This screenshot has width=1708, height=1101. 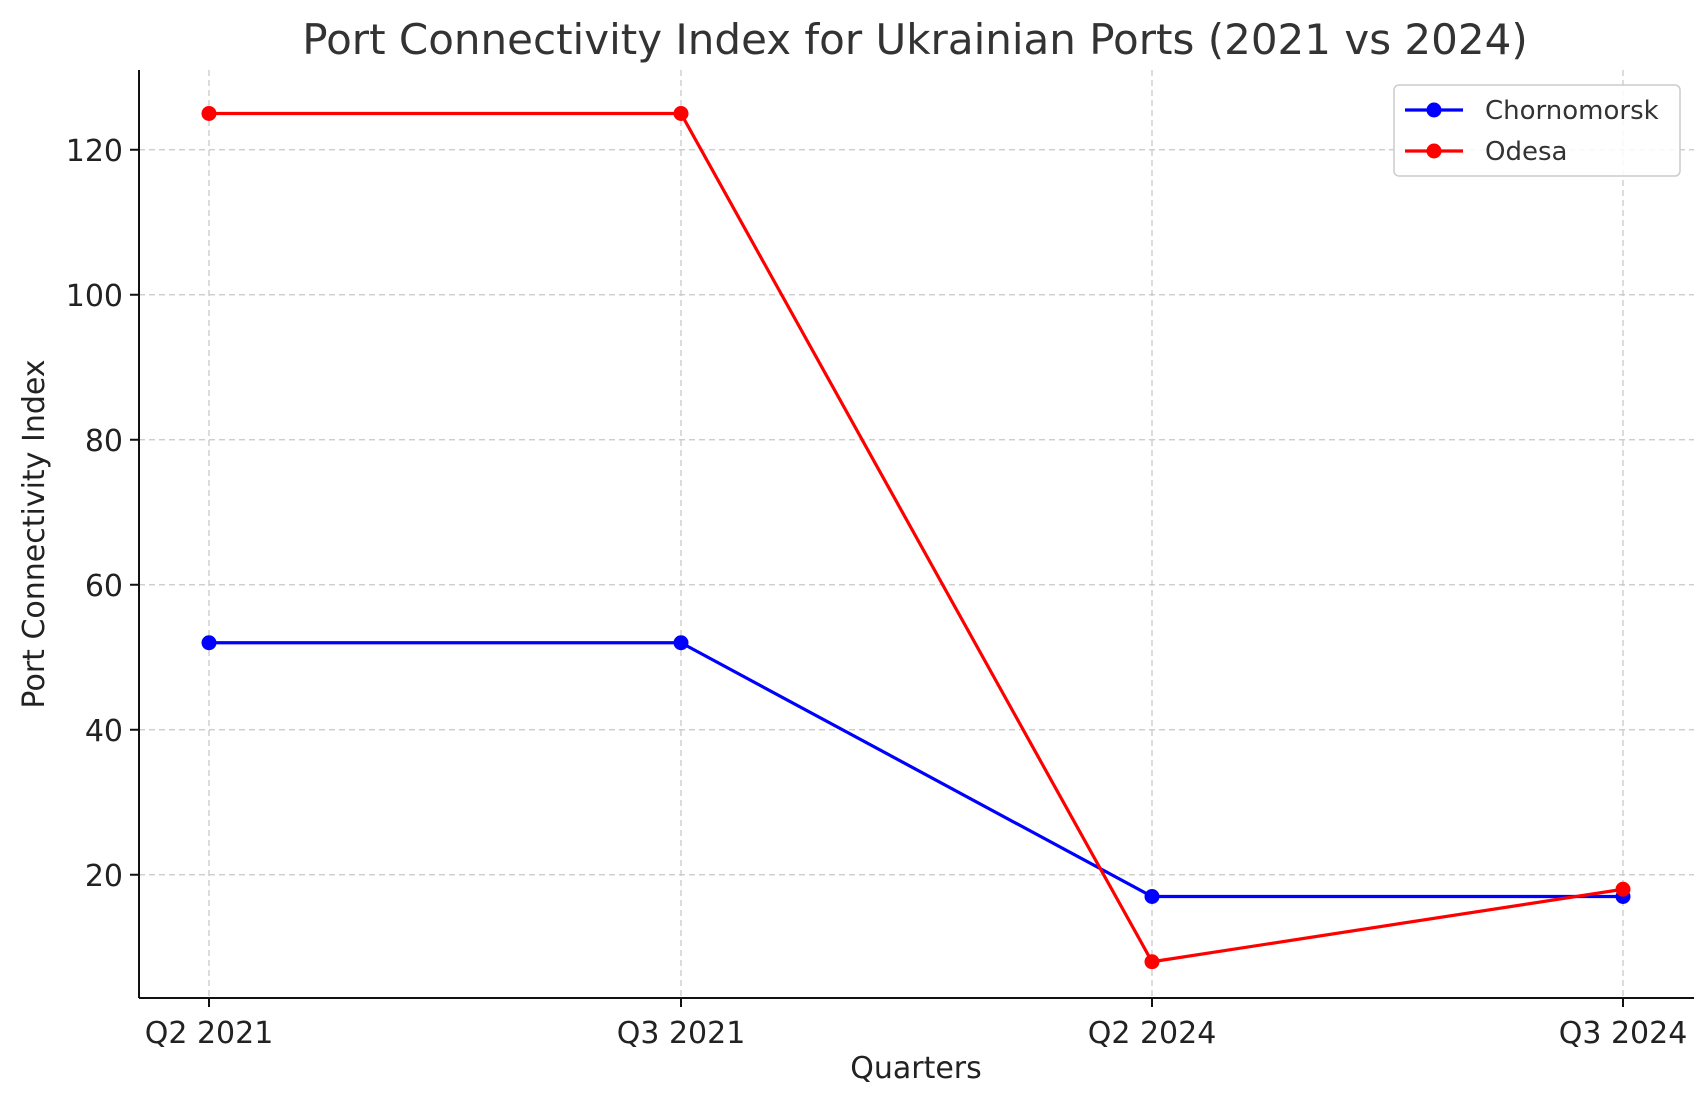 I want to click on x-tick-label: Q3 2024, so click(x=1623, y=1033).